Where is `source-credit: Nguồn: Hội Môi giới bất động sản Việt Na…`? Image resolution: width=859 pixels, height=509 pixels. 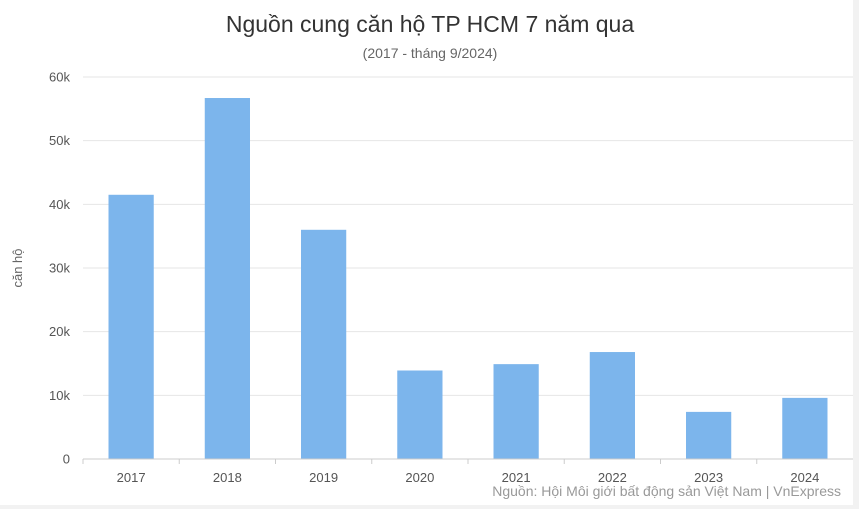
source-credit: Nguồn: Hội Môi giới bất động sản Việt Na… is located at coordinates (666, 491).